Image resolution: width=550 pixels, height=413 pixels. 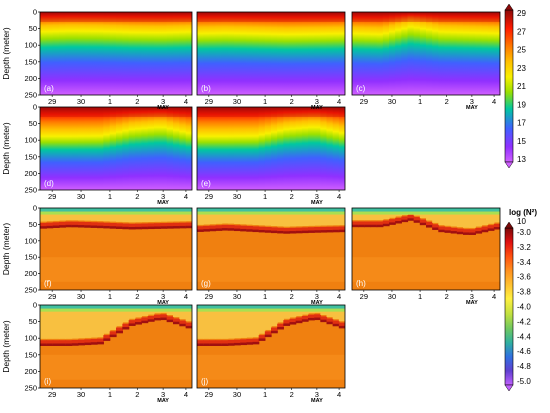 I want to click on panel-label: (h), so click(x=361, y=283).